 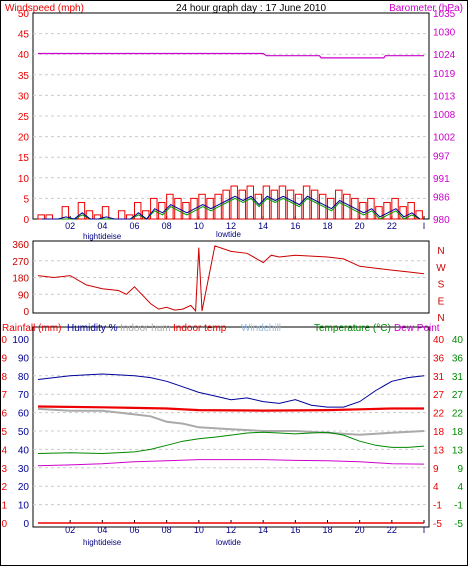 What do you see at coordinates (44, 8) in the screenshot?
I see `windspeed-axis-label: Windspeed (mph)` at bounding box center [44, 8].